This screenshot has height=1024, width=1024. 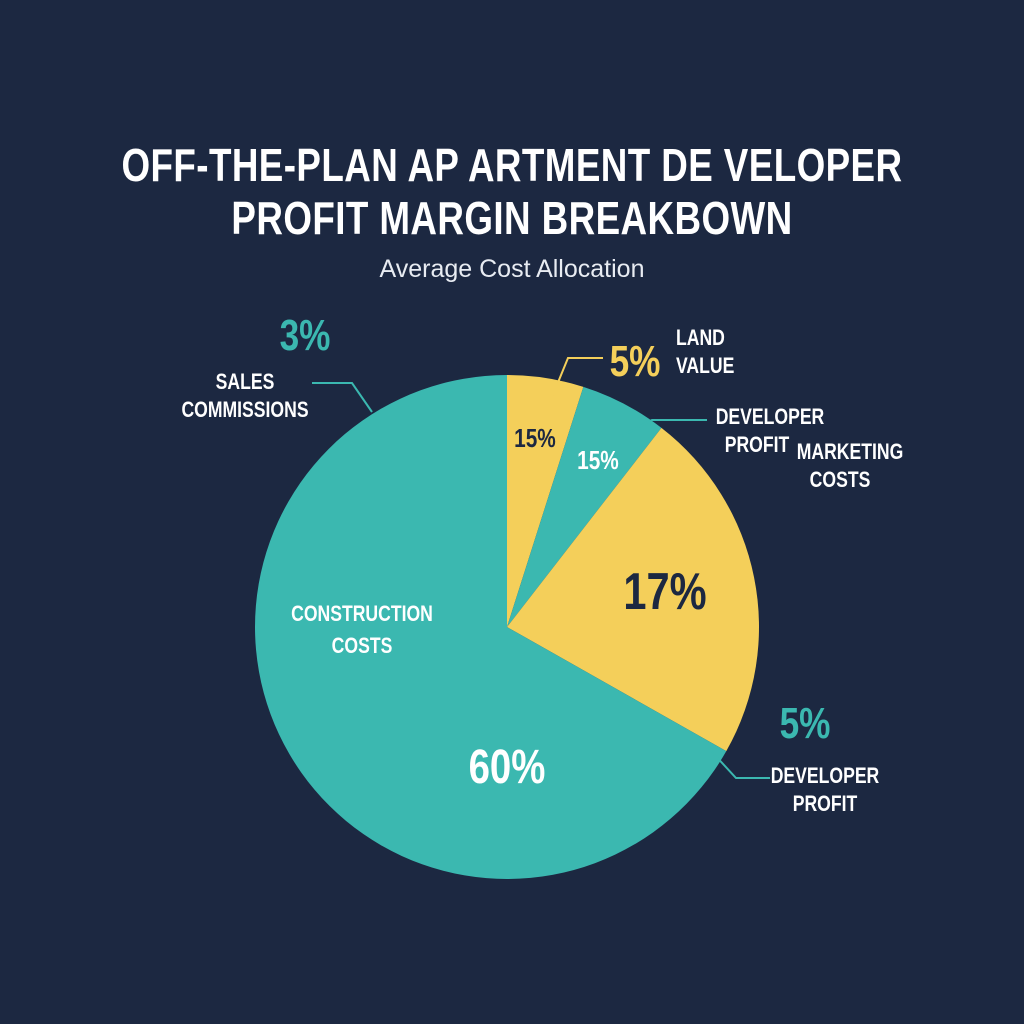 What do you see at coordinates (740, 765) in the screenshot?
I see `leader-line-developer-profit-bottom` at bounding box center [740, 765].